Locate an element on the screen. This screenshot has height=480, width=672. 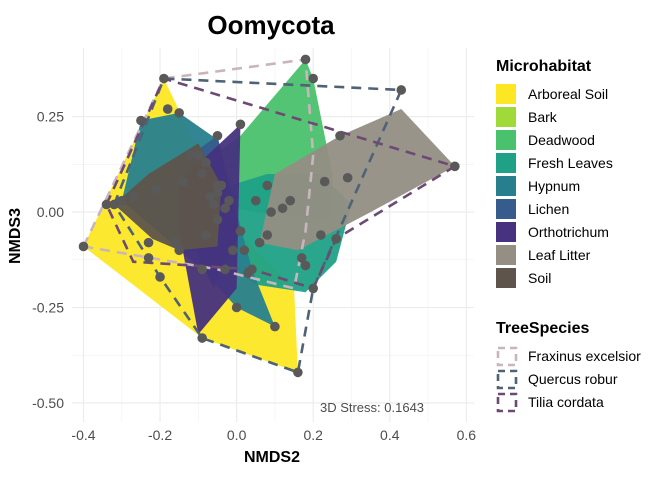
y-axis-ticks: -0.50 -0.25 0.00 0.25 is located at coordinates (48, 260).